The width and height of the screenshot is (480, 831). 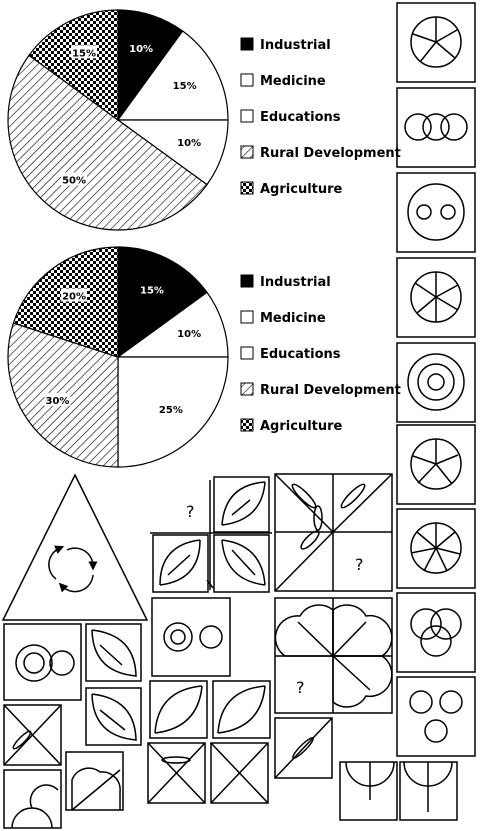 I want to click on pie-label-educations: 25%, so click(x=171, y=410).